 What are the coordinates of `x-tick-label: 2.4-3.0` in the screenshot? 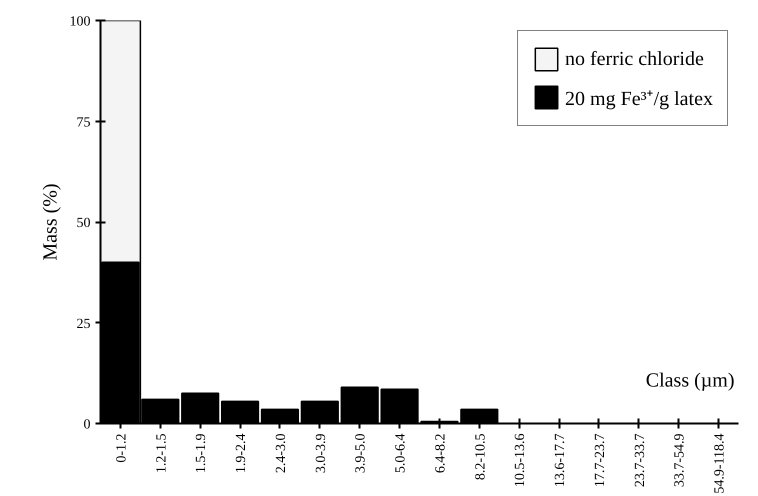 It's located at (281, 453).